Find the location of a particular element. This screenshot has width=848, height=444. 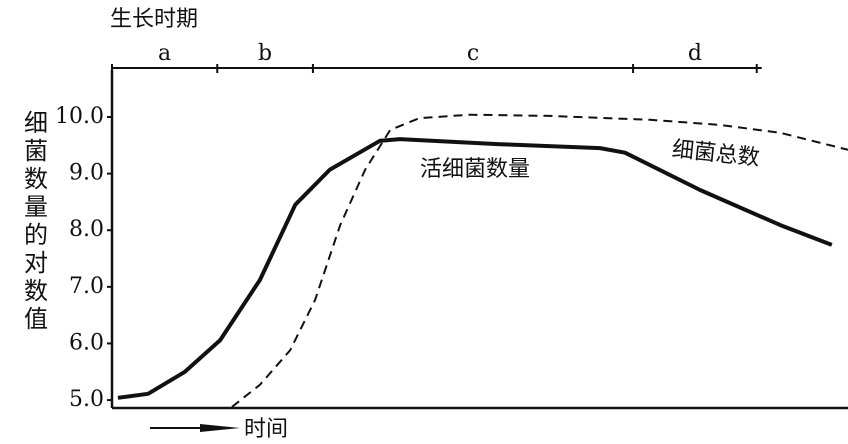

y-tick-label: 8.0 is located at coordinates (86, 229).